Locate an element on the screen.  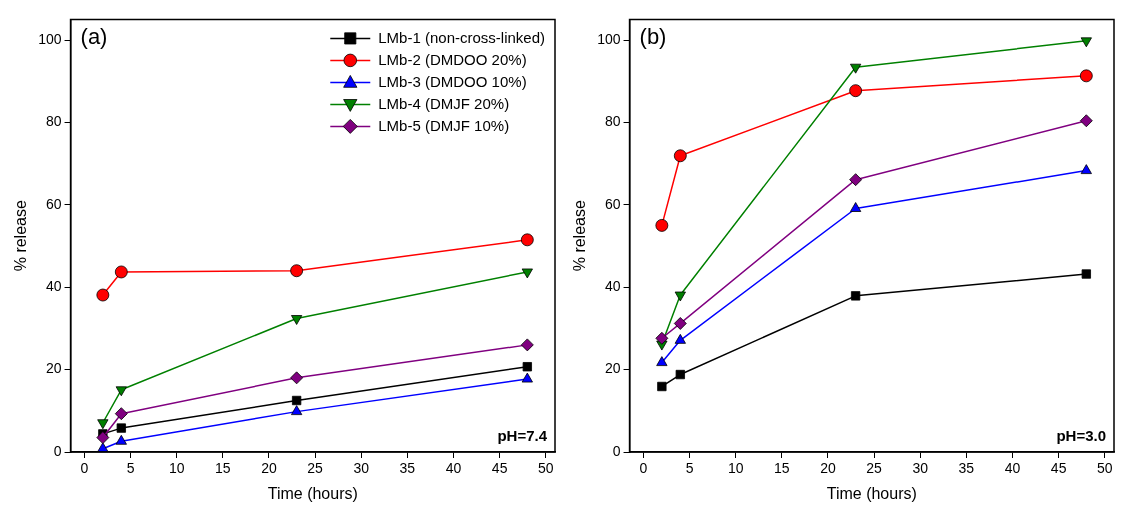
annotation: (a) is located at coordinates (94, 37).